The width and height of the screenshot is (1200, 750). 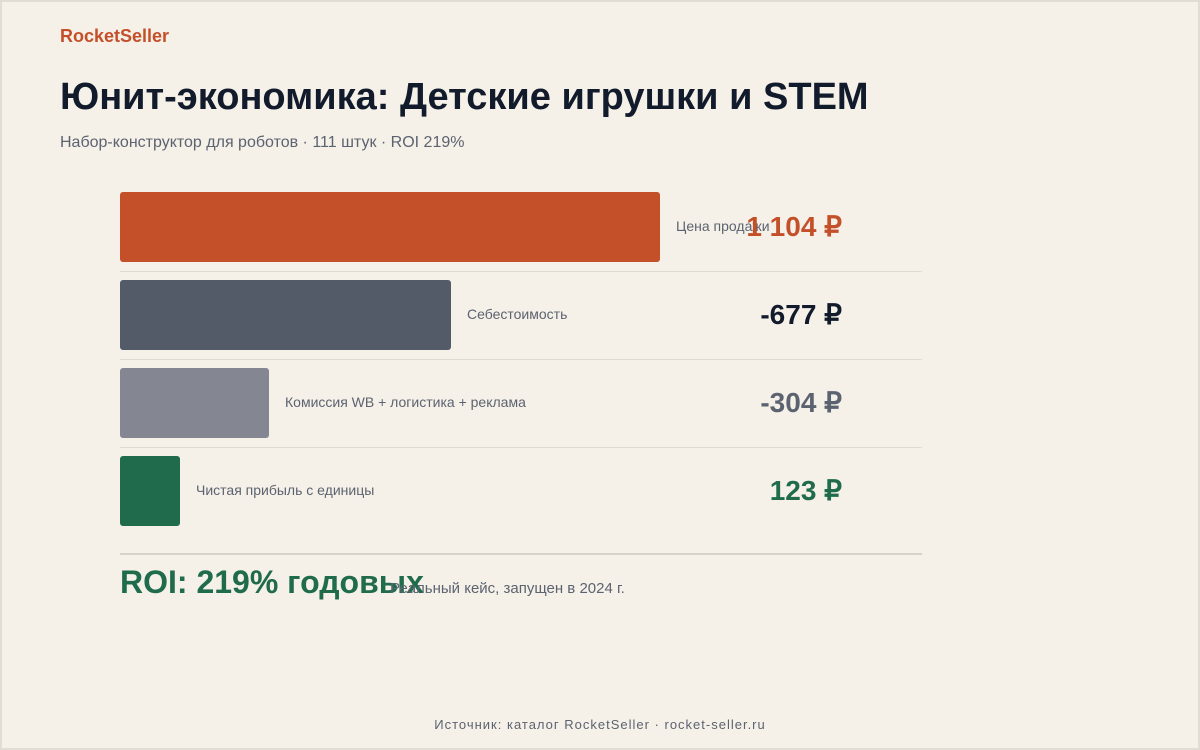 What do you see at coordinates (115, 36) in the screenshot?
I see `brand-logo: RocketSeller` at bounding box center [115, 36].